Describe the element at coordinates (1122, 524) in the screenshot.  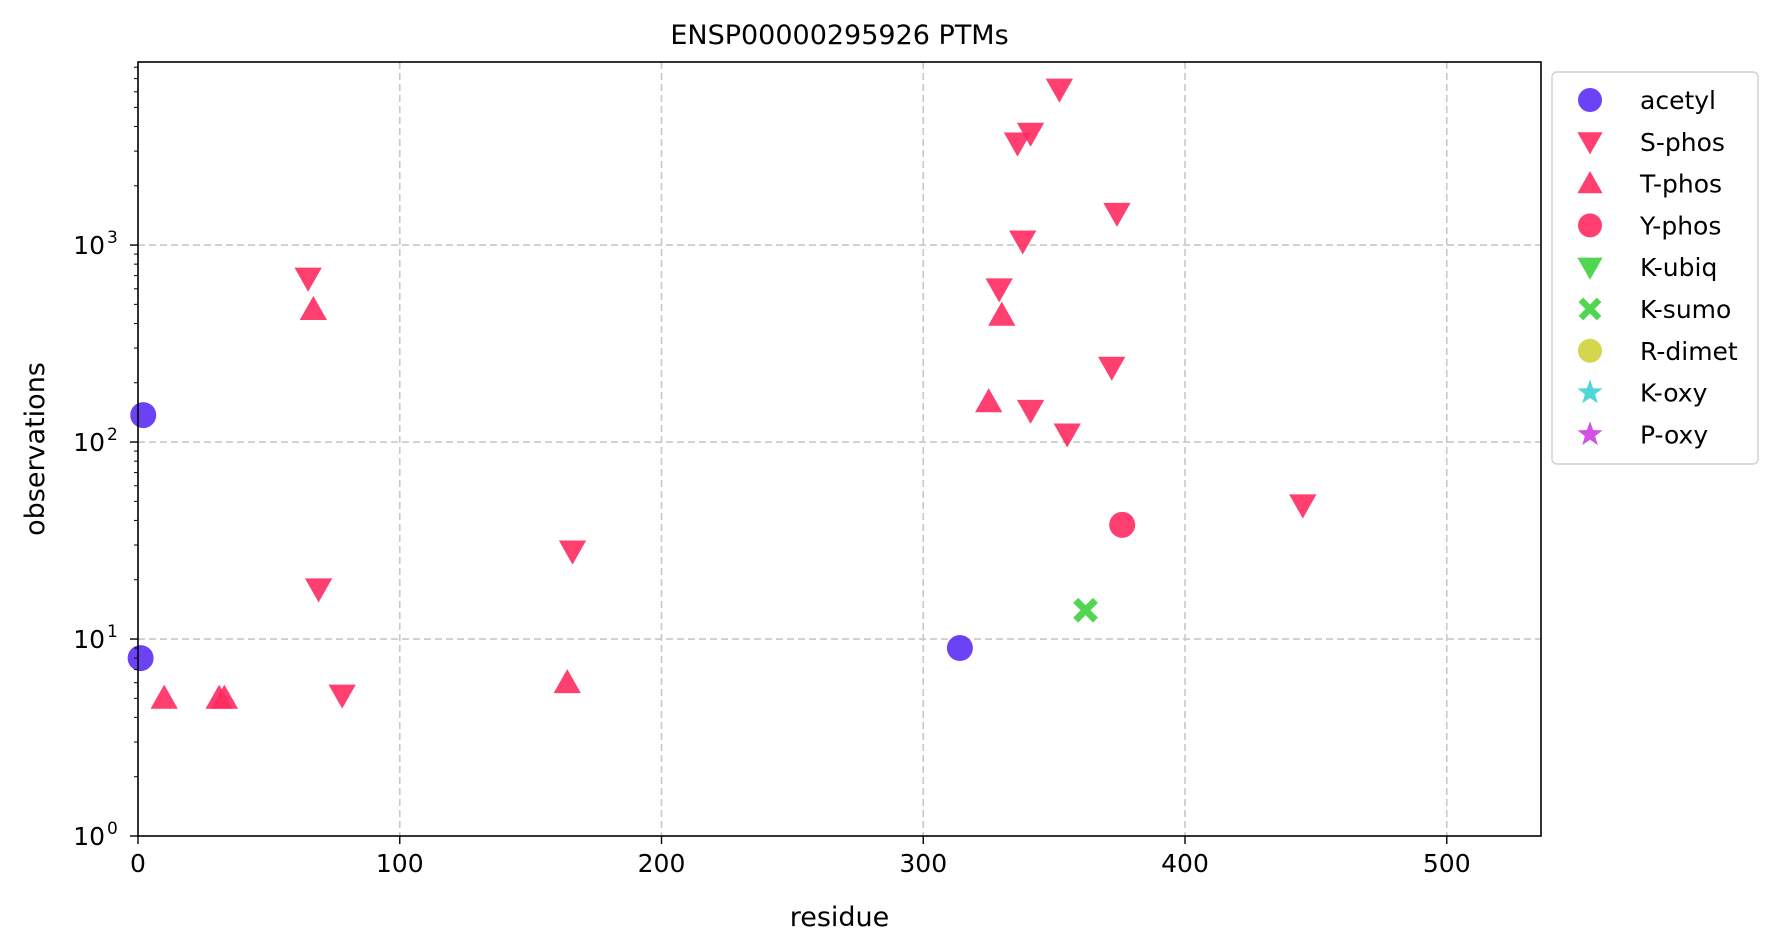
I see `y-phos-point` at that location.